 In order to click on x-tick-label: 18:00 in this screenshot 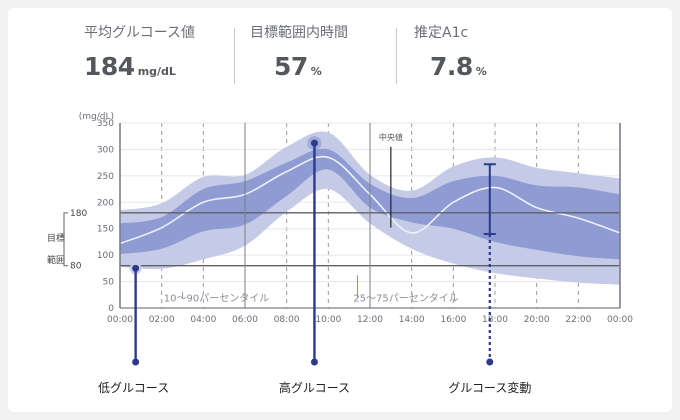, I will do `click(495, 320)`.